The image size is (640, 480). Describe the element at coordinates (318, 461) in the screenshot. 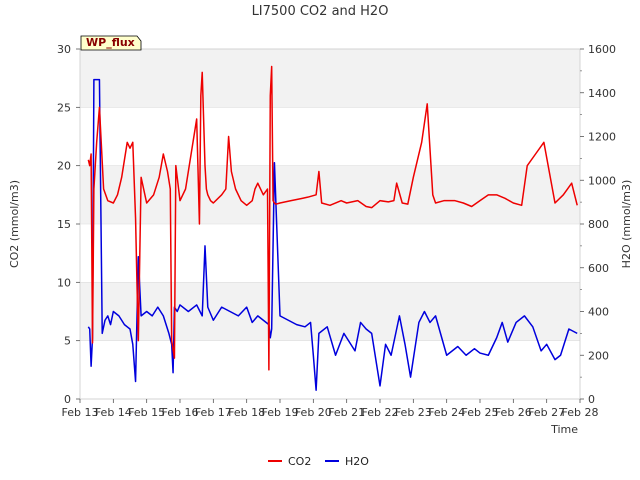

I see `legend: CO2 H2O` at that location.